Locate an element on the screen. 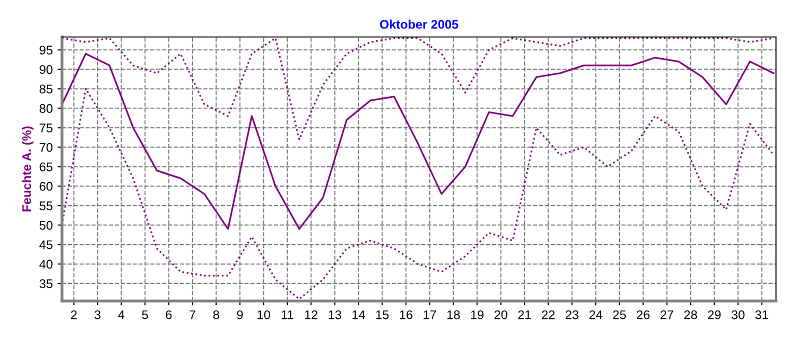 This screenshot has height=350, width=800. y-tick-label: 85 is located at coordinates (46, 89).